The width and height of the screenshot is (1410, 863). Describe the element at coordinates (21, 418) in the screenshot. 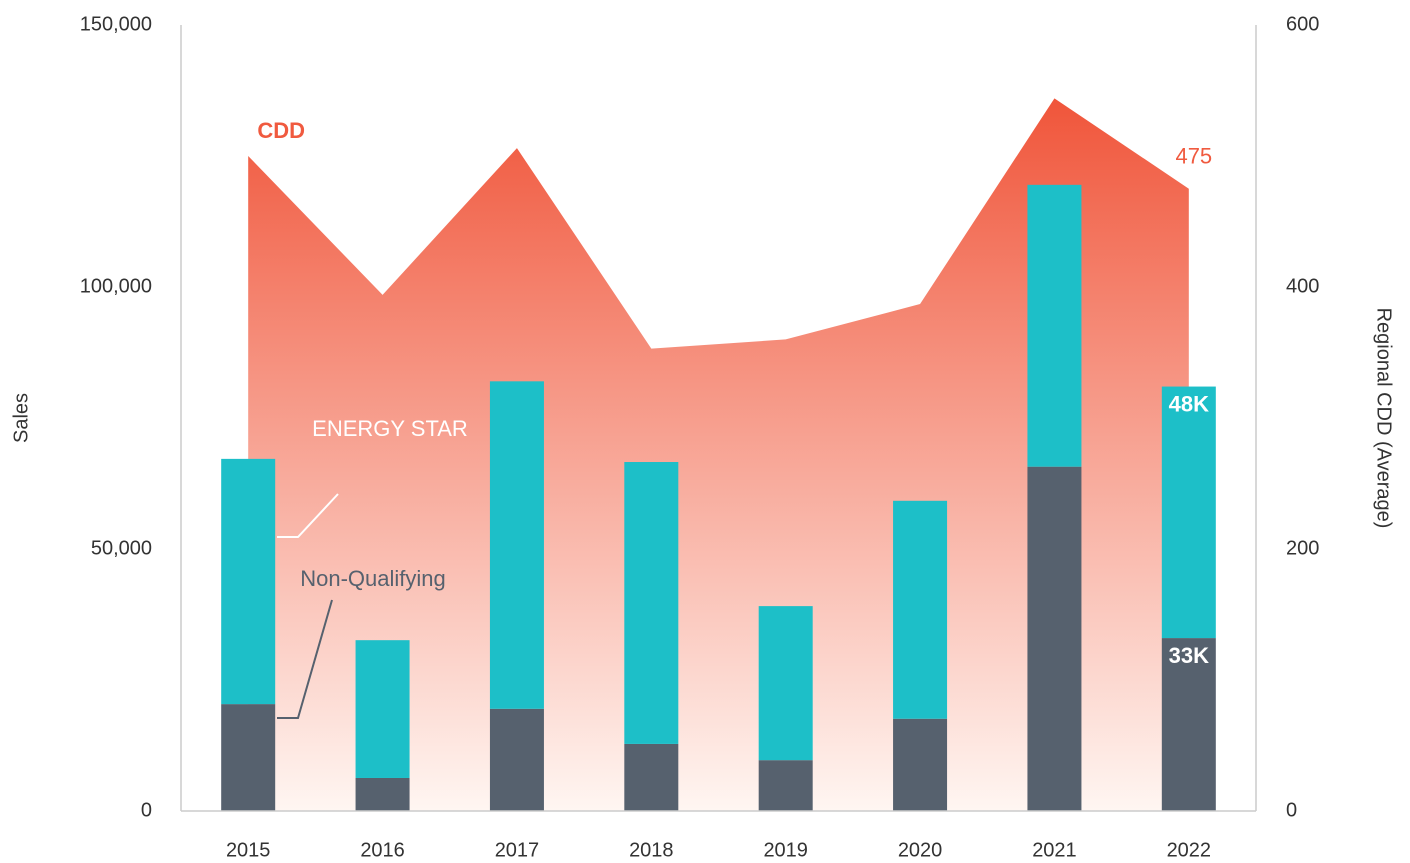

I see `y-axis-title: Sales` at that location.